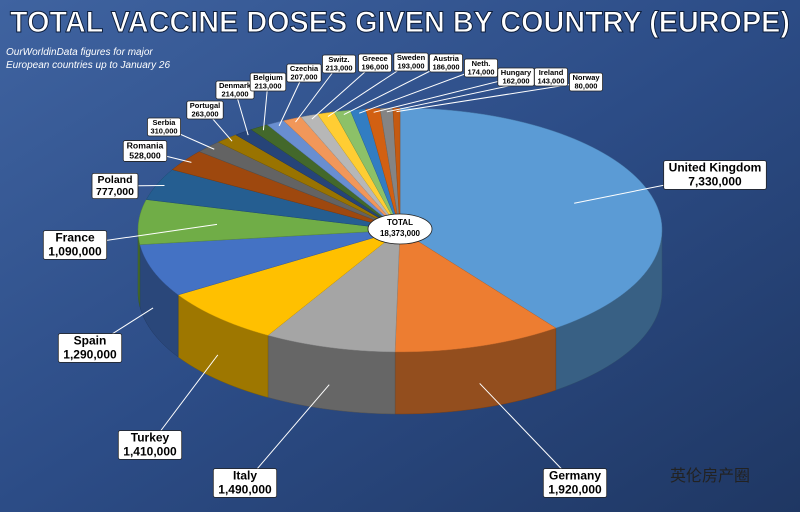 The image size is (800, 512). What do you see at coordinates (374, 66) in the screenshot?
I see `label-value: 196,000` at bounding box center [374, 66].